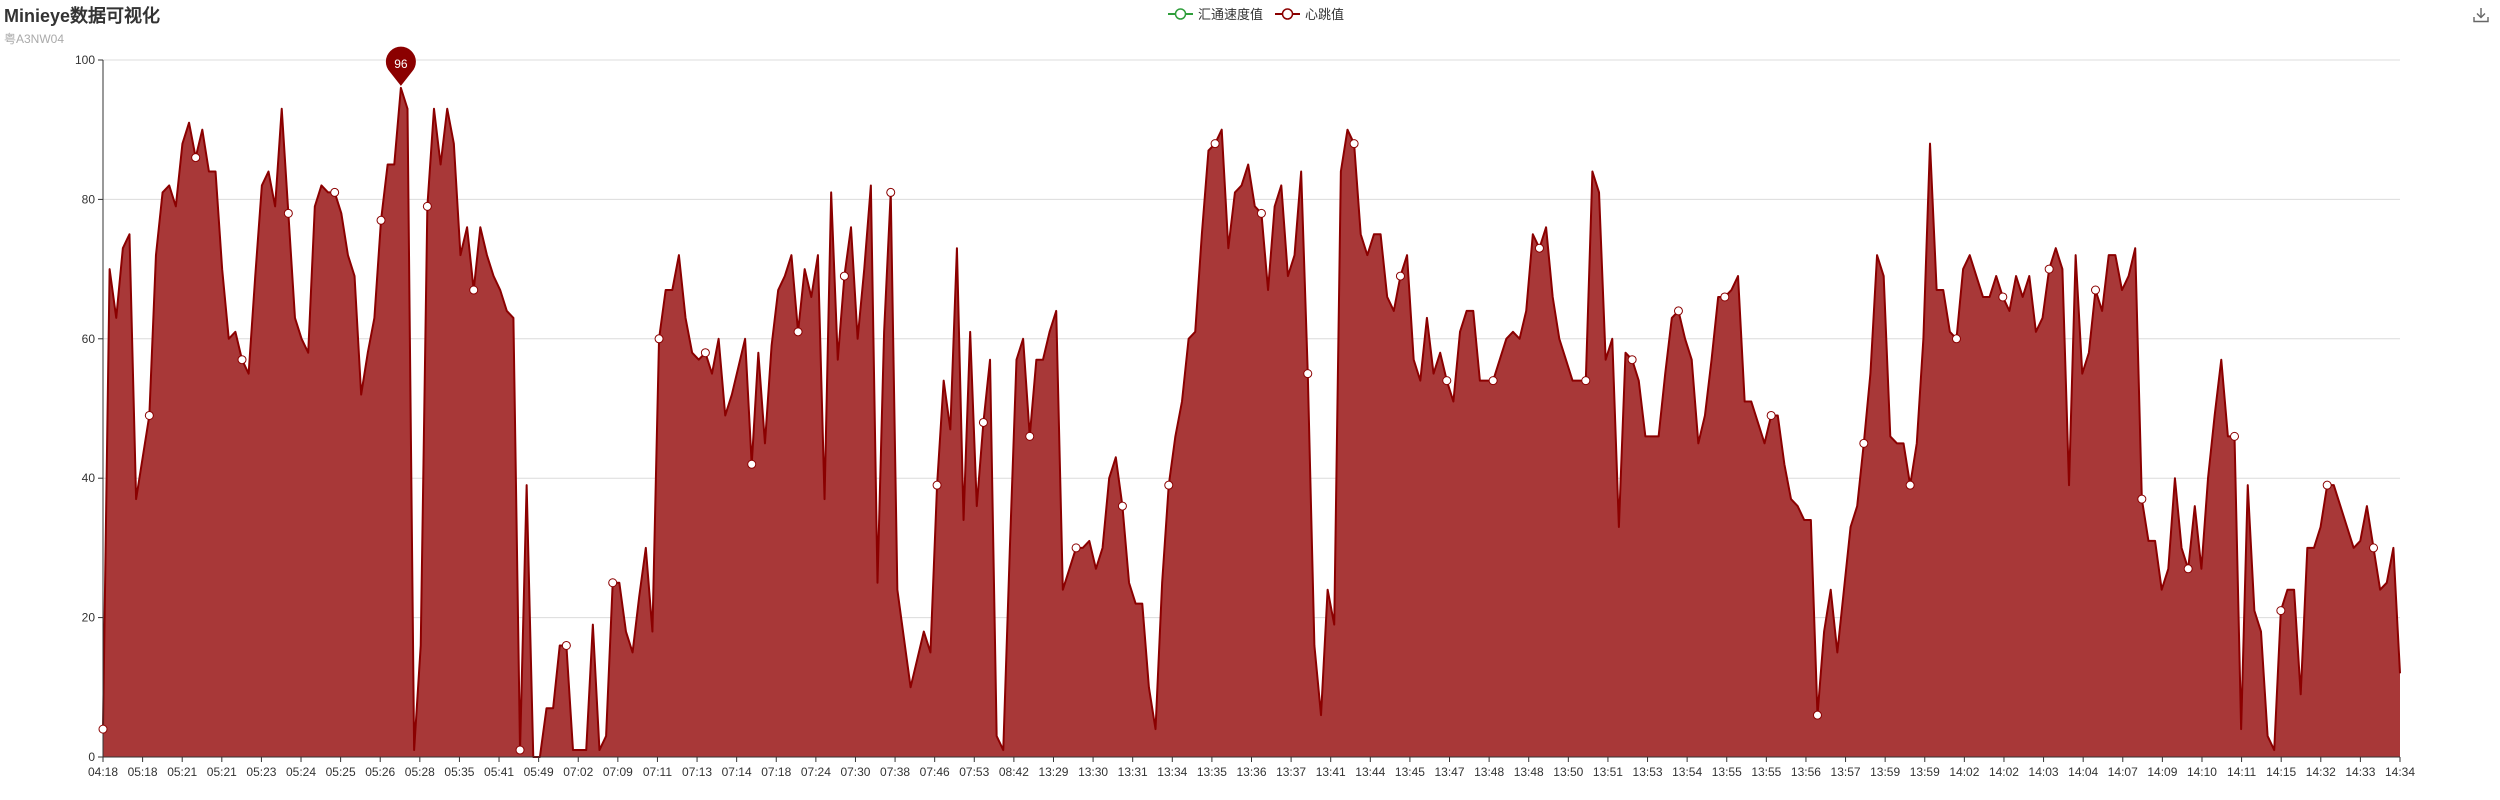  Describe the element at coordinates (1331, 772) in the screenshot. I see `x-tick-label: 13:41` at that location.